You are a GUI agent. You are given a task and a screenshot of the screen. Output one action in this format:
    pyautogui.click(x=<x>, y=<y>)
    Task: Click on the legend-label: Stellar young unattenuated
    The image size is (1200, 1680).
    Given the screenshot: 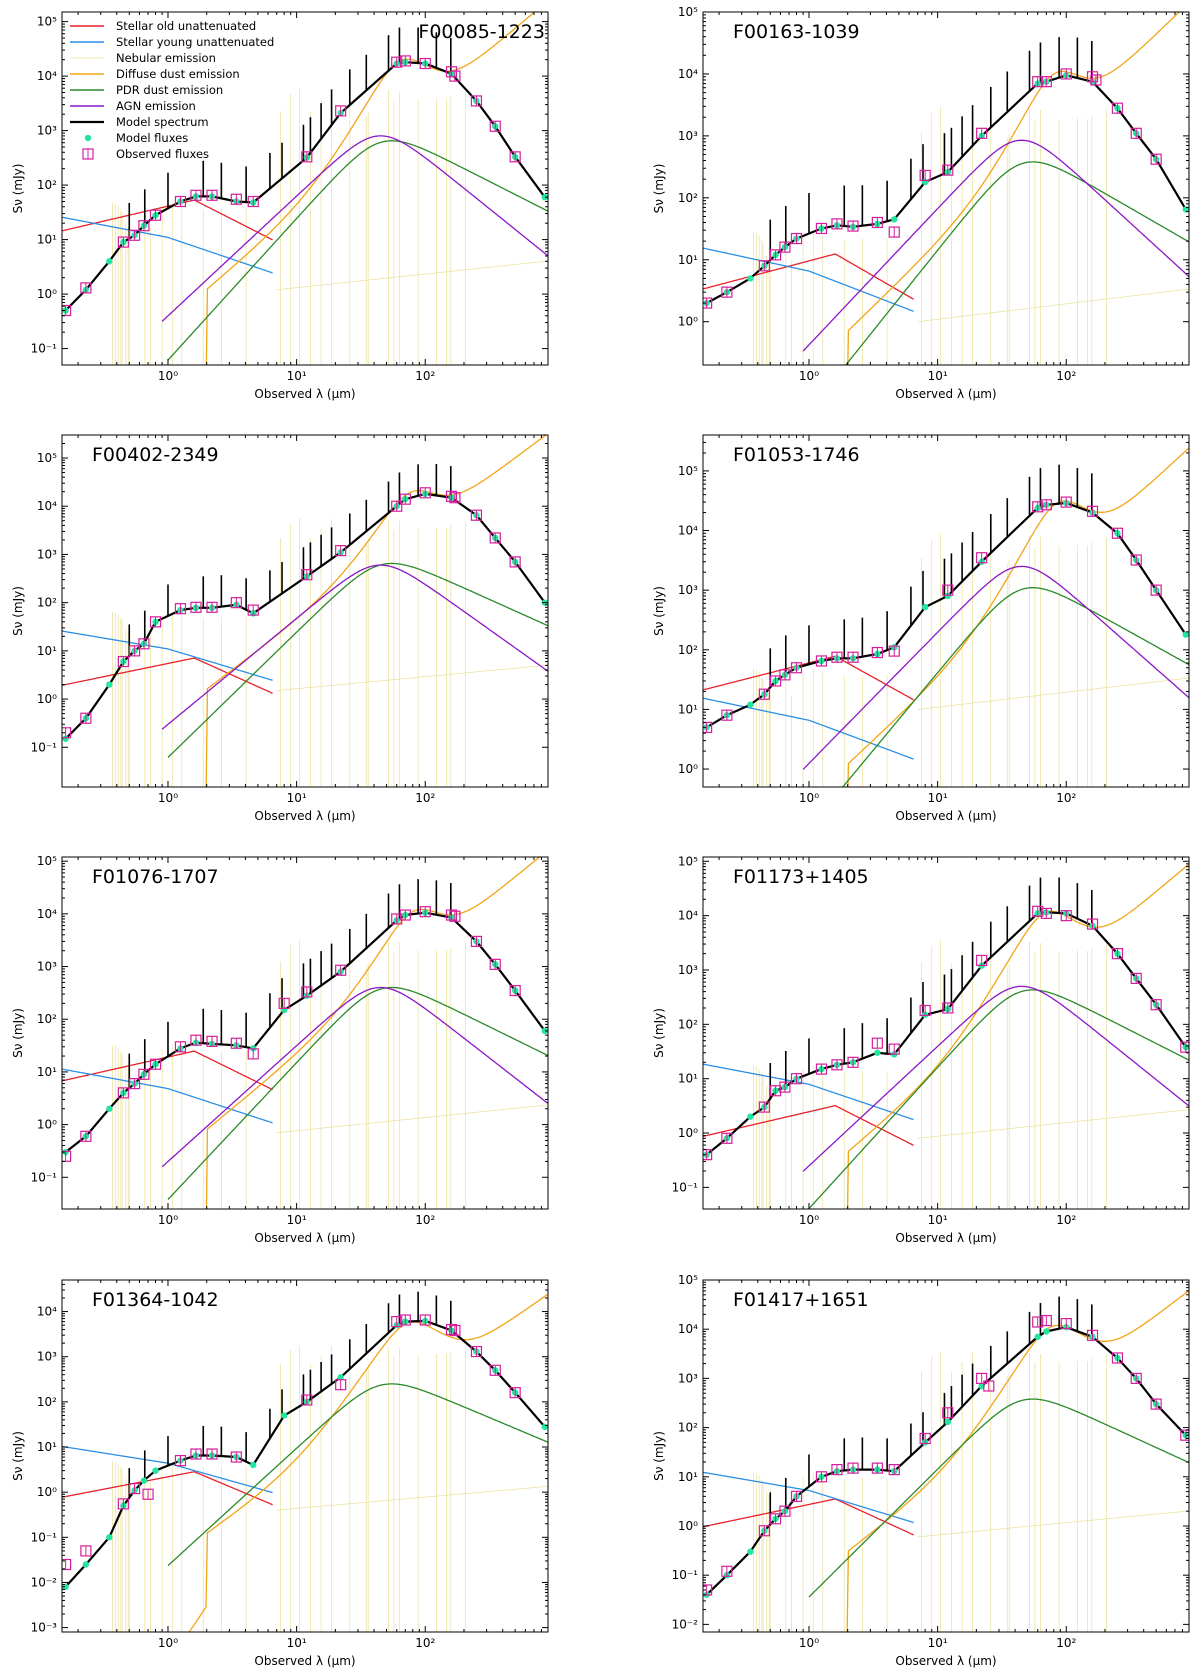 What is the action you would take?
    pyautogui.click(x=195, y=42)
    